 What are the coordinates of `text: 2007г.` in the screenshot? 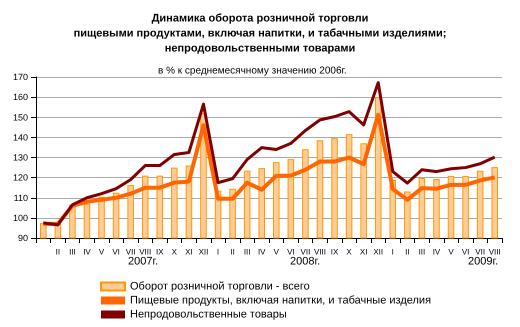 It's located at (143, 262).